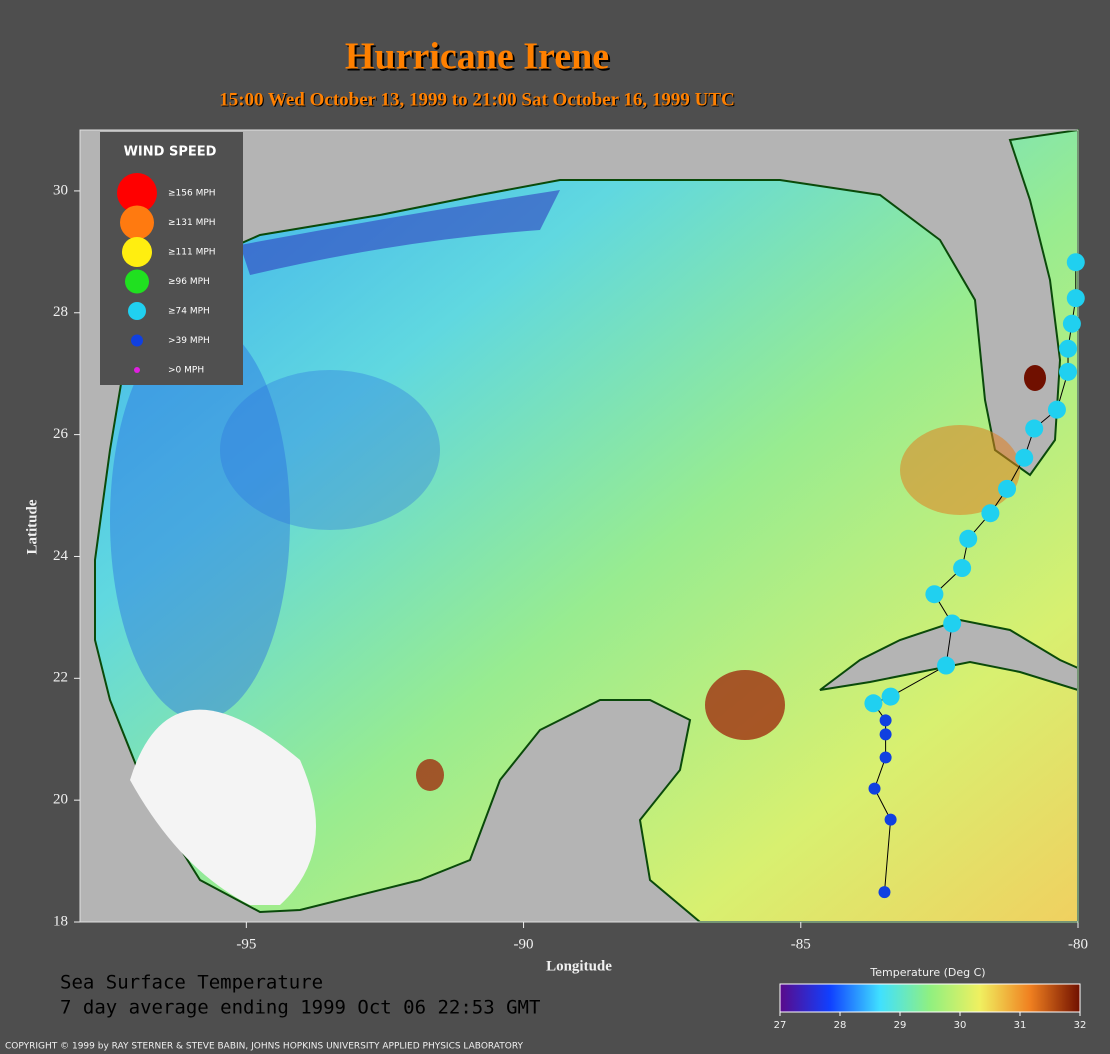 This screenshot has width=1110, height=1054. I want to click on colorbar-tick-label: 31, so click(1020, 1025).